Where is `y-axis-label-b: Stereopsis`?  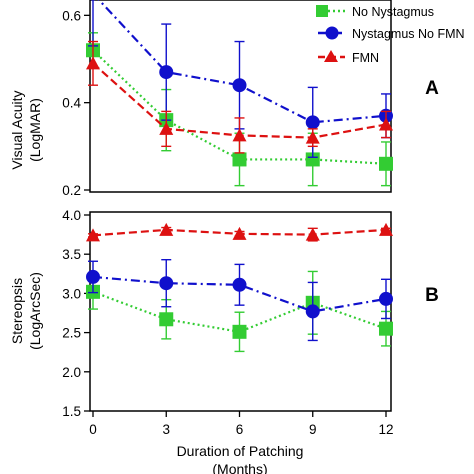 y-axis-label-b: Stereopsis is located at coordinates (17, 311).